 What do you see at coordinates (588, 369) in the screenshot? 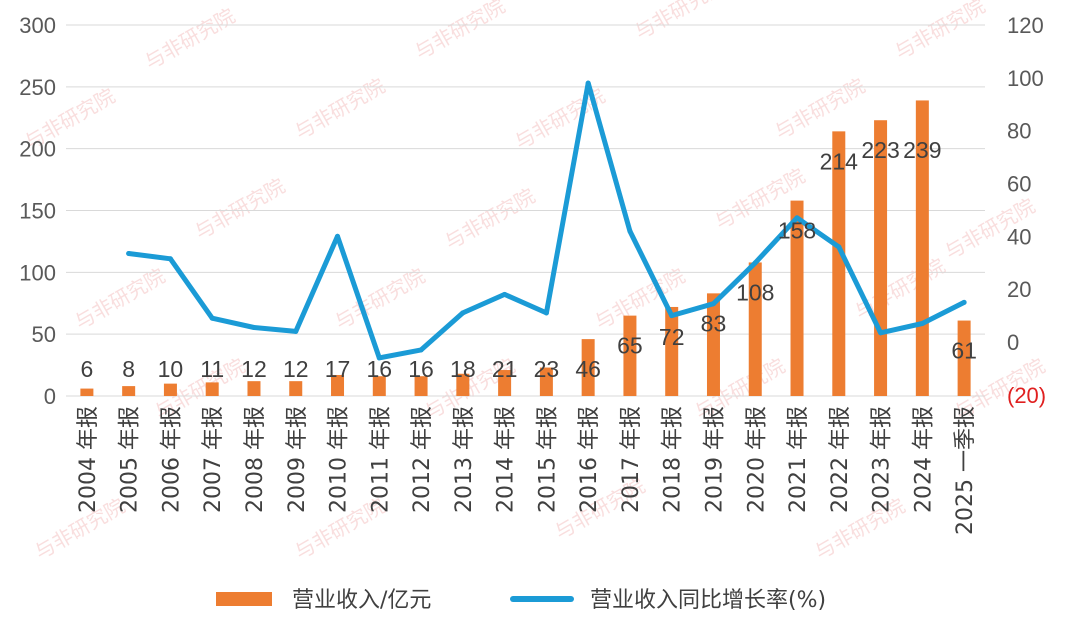
I see `bar-data-label: 46` at bounding box center [588, 369].